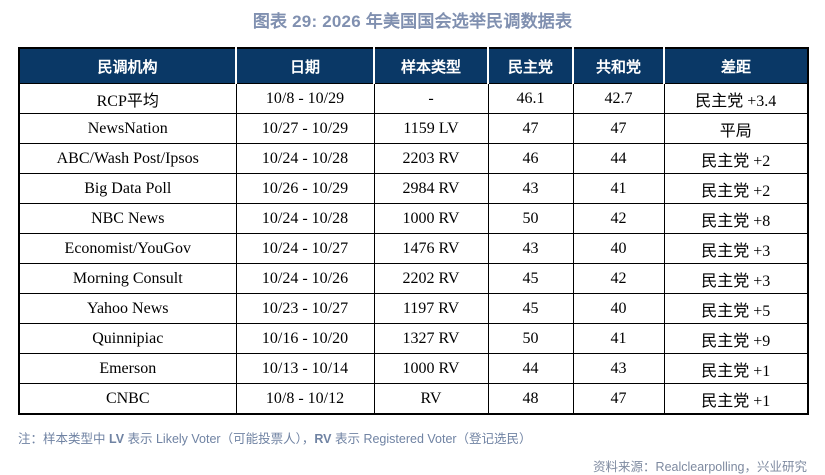  Describe the element at coordinates (736, 338) in the screenshot. I see `table-cell: 民主党 +9` at that location.